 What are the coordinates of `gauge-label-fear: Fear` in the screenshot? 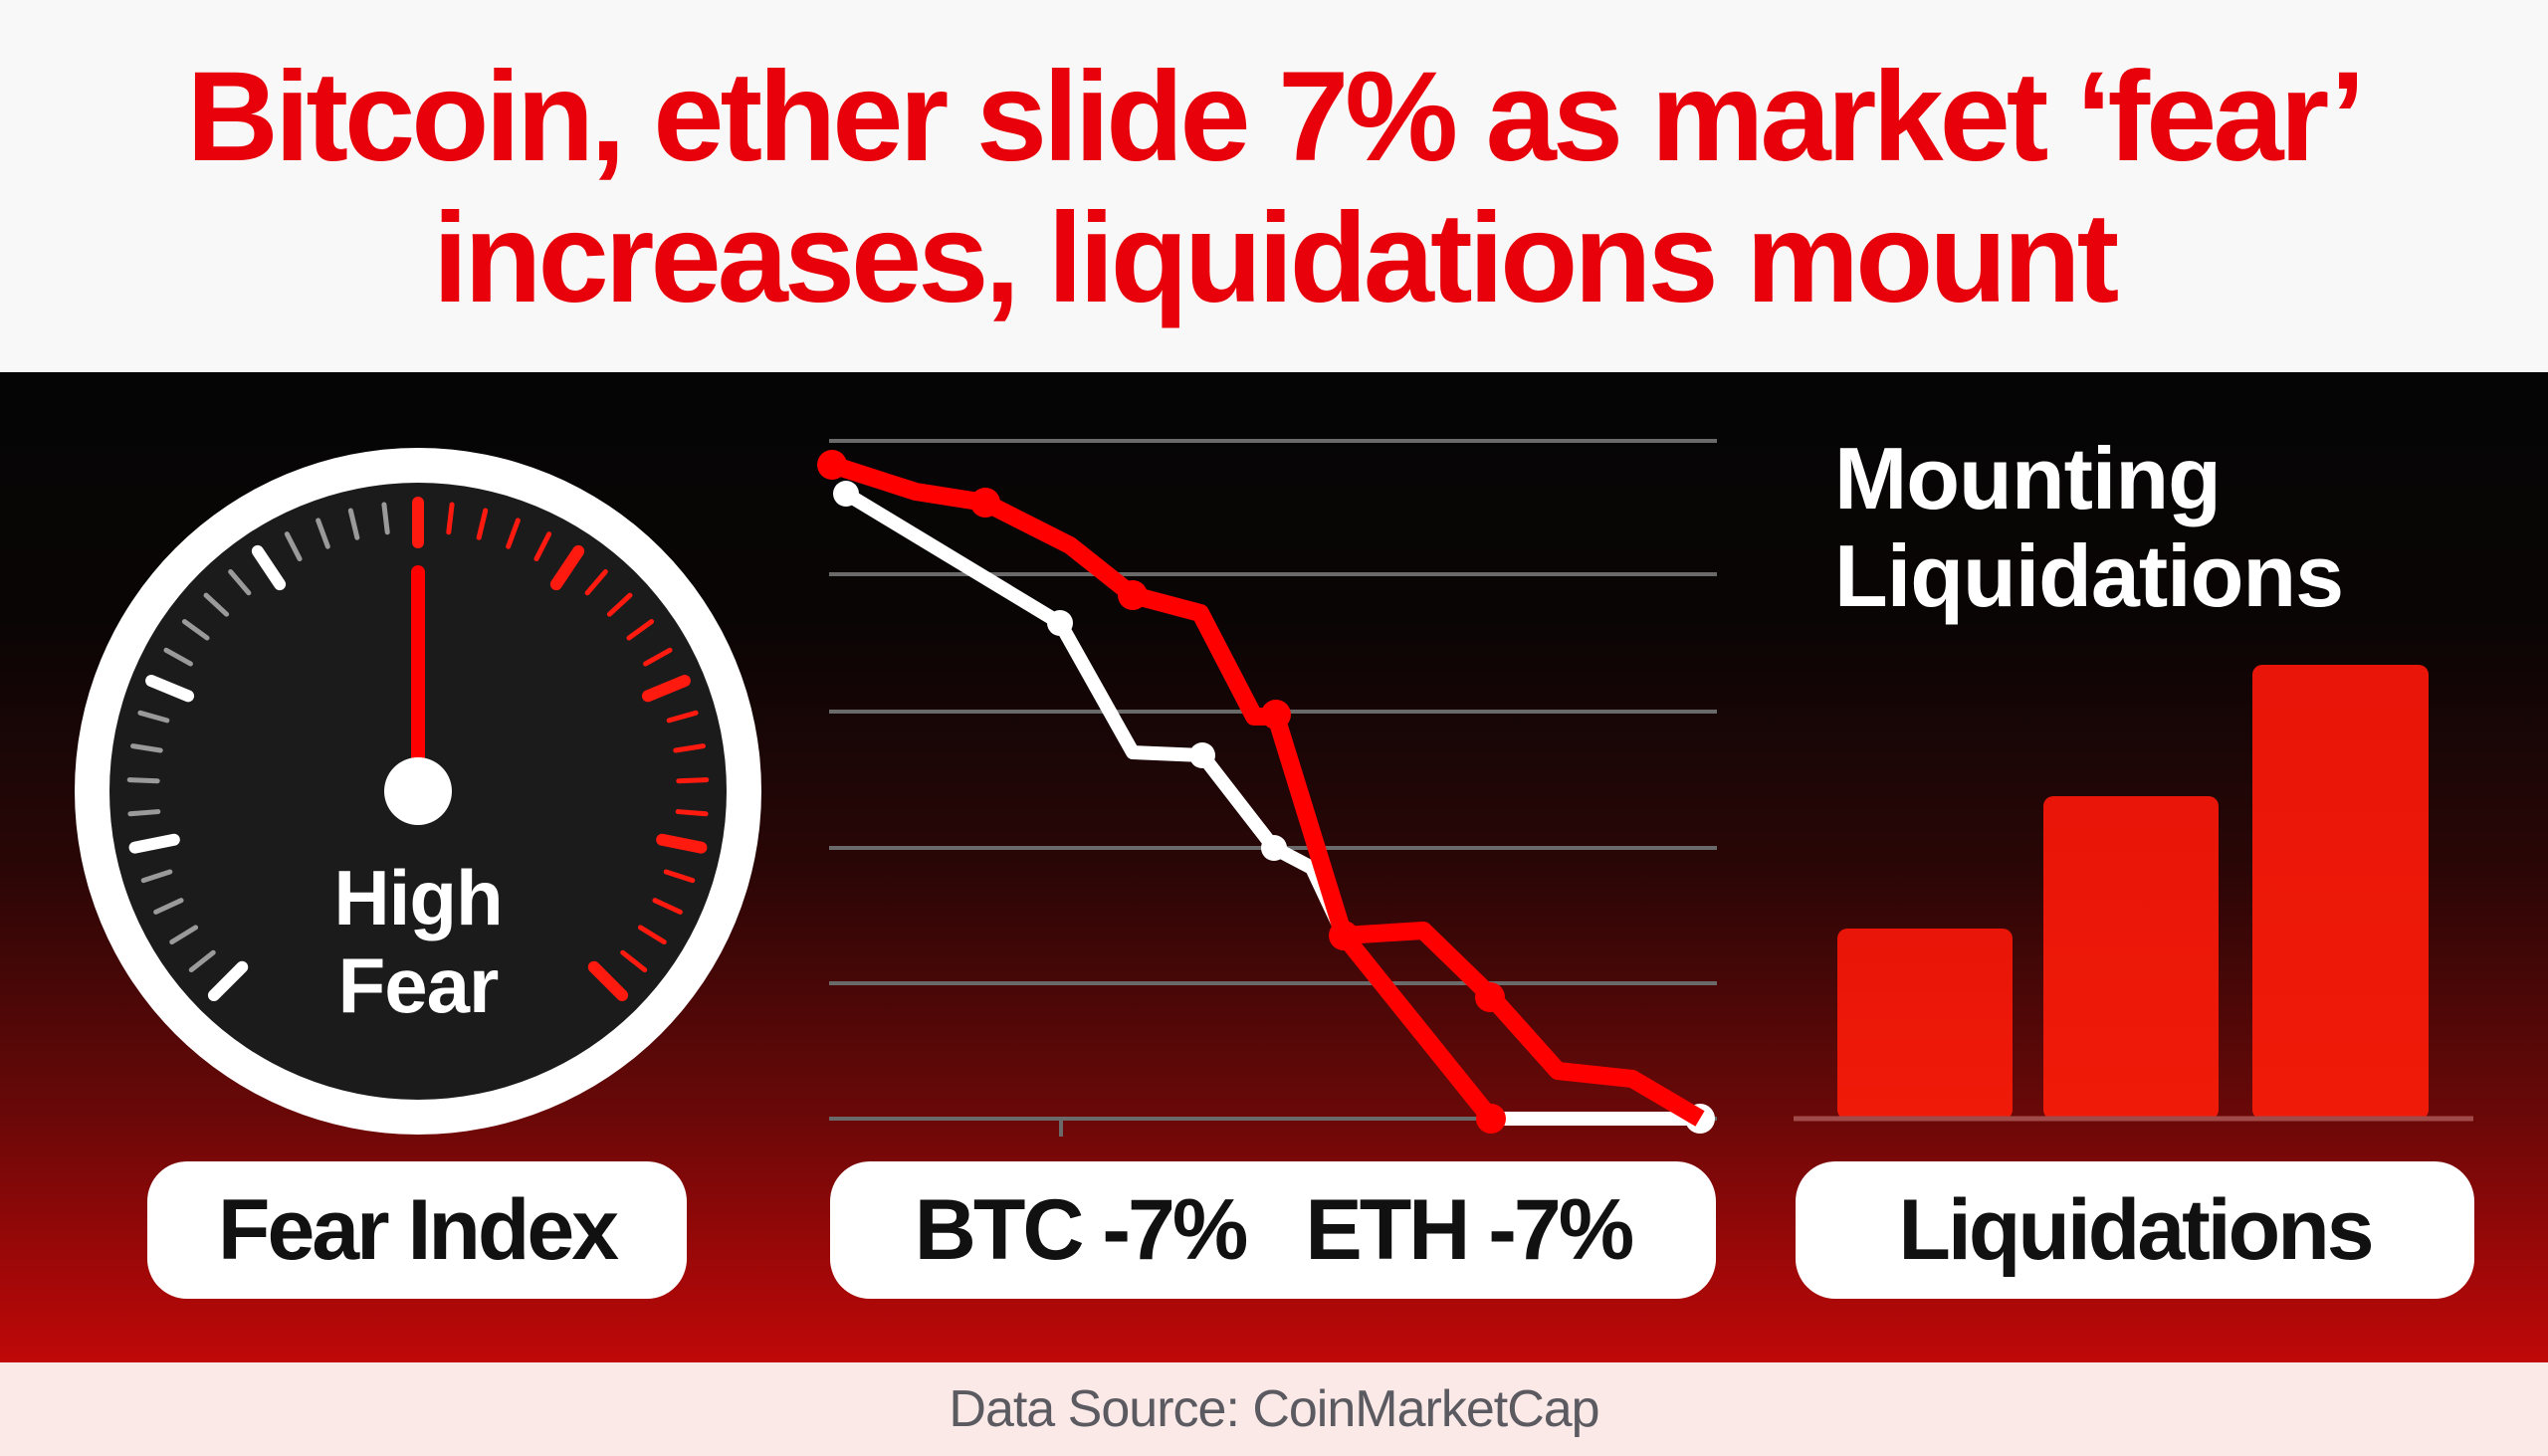 It's located at (418, 985).